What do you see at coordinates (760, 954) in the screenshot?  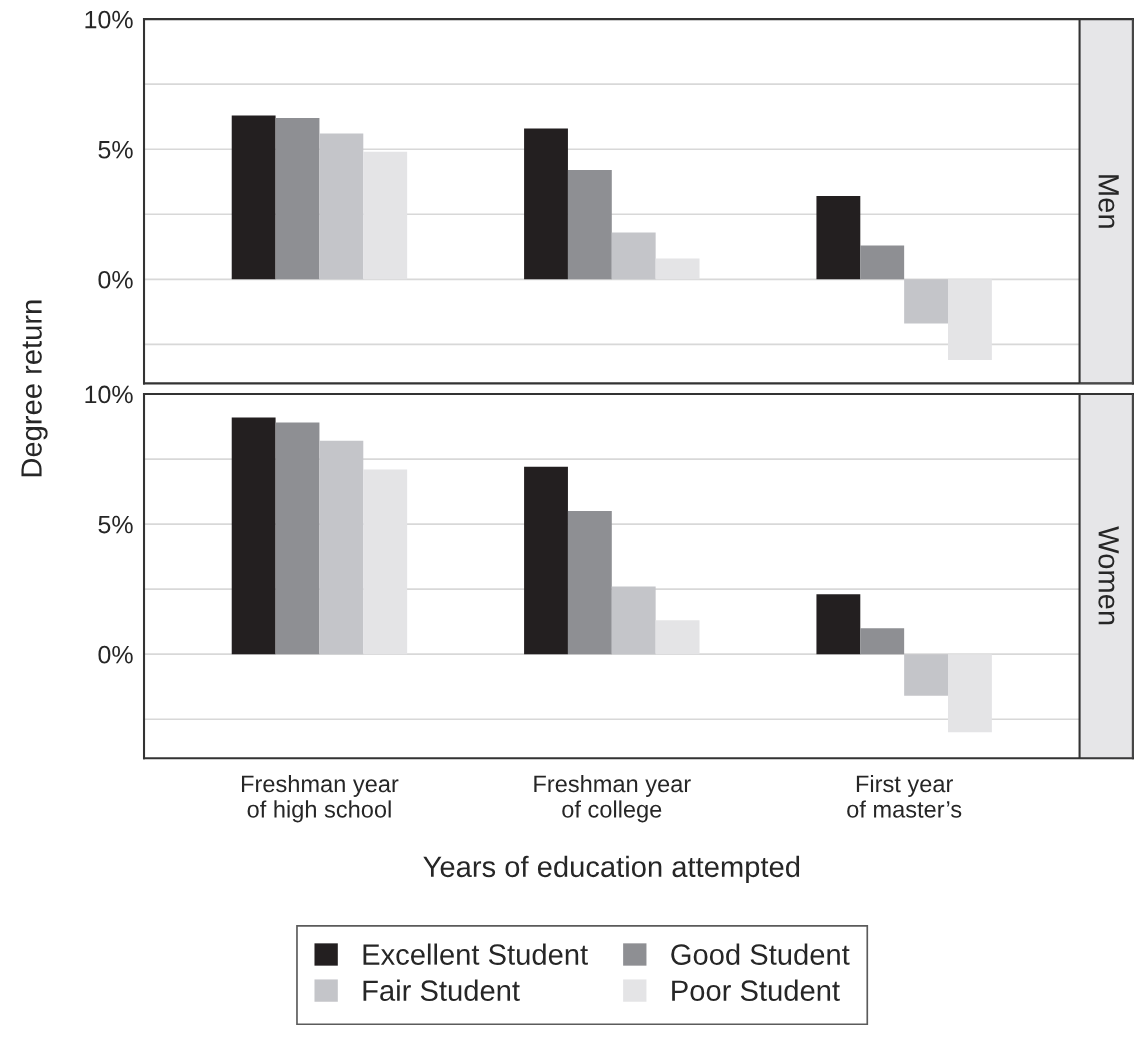 I see `legend-label: Good Student` at bounding box center [760, 954].